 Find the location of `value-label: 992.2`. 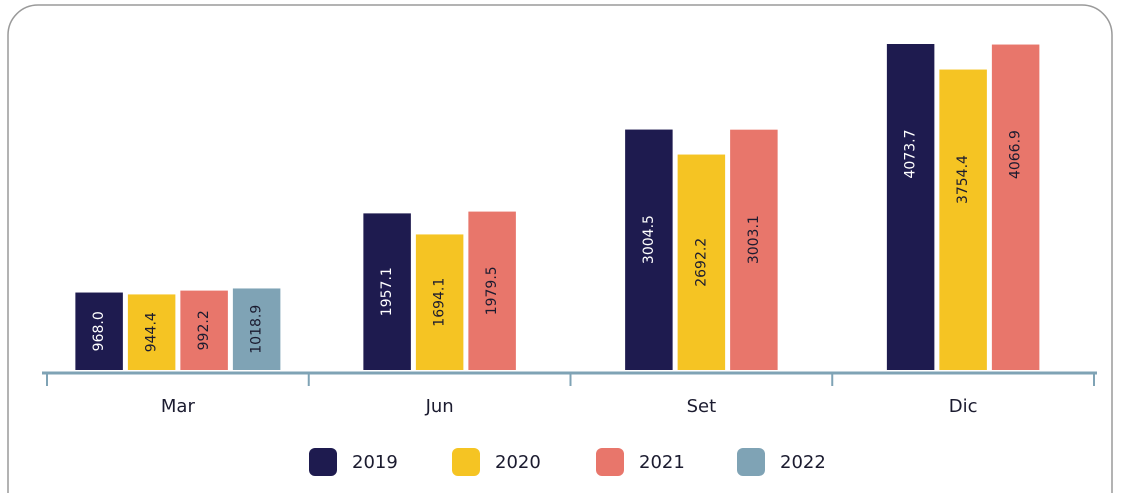

value-label: 992.2 is located at coordinates (204, 330).